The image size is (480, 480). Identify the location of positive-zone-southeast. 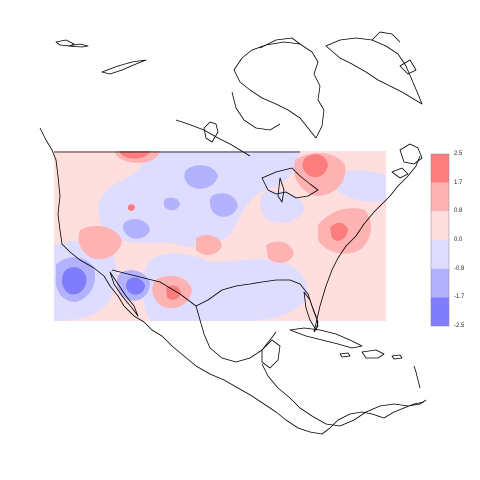
(280, 252).